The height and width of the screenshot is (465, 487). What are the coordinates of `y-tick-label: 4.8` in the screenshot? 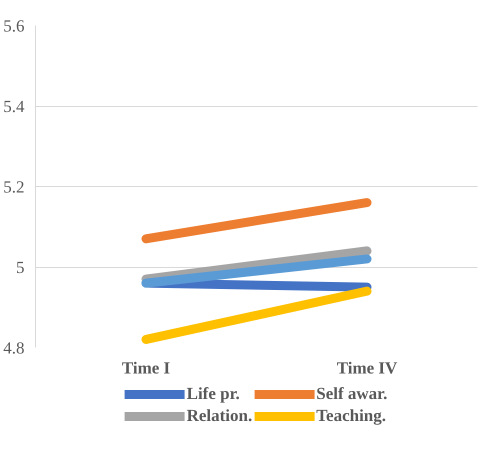 It's located at (13, 348).